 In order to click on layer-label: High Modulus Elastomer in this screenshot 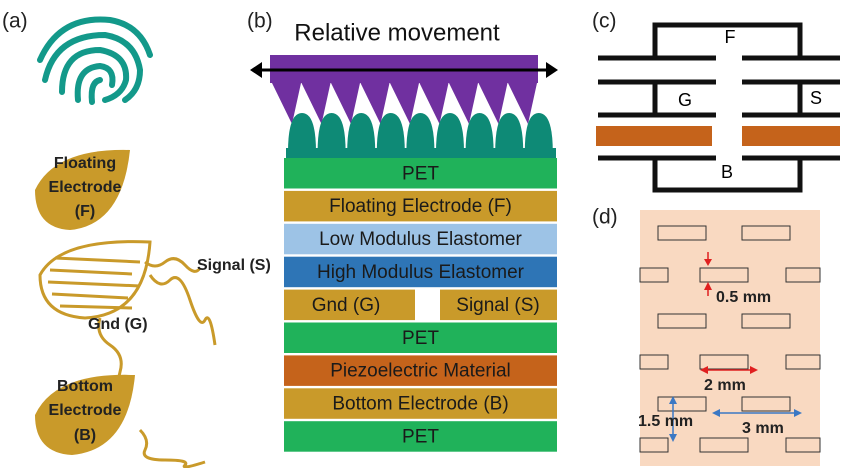, I will do `click(421, 272)`.